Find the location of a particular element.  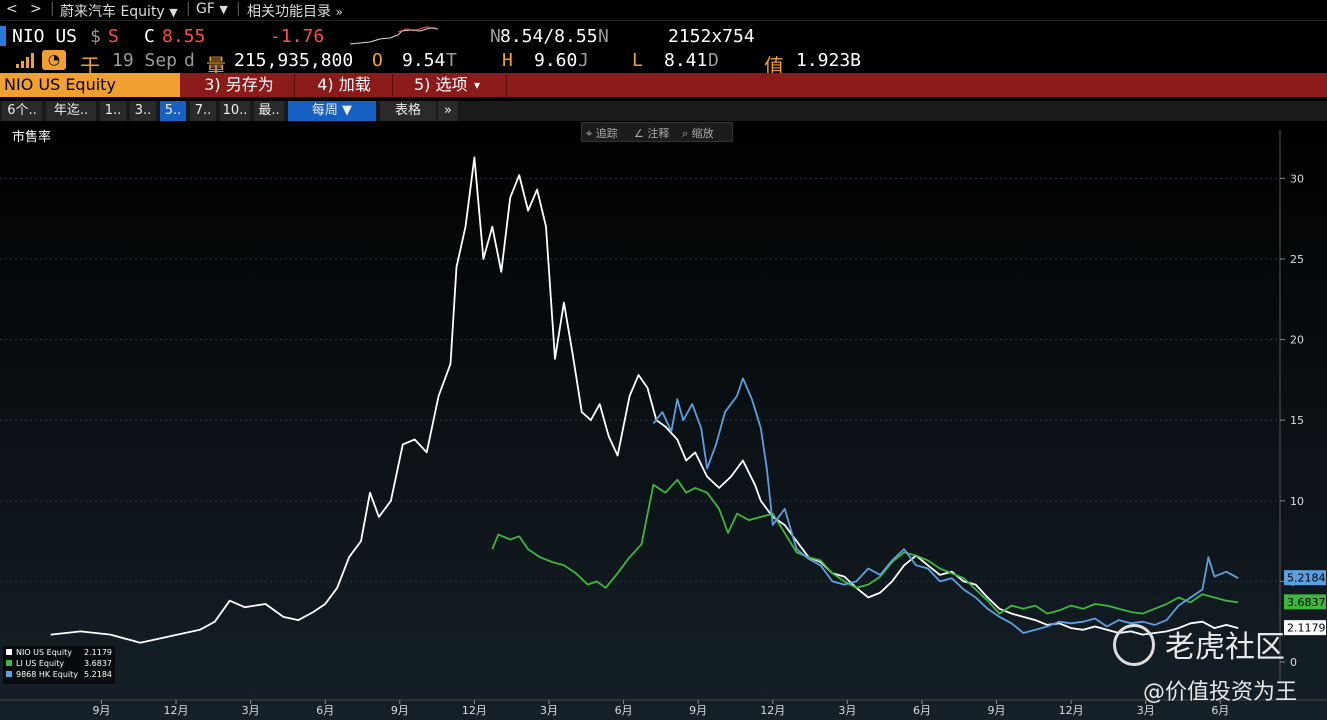

date-prefix: 于 is located at coordinates (90, 66).